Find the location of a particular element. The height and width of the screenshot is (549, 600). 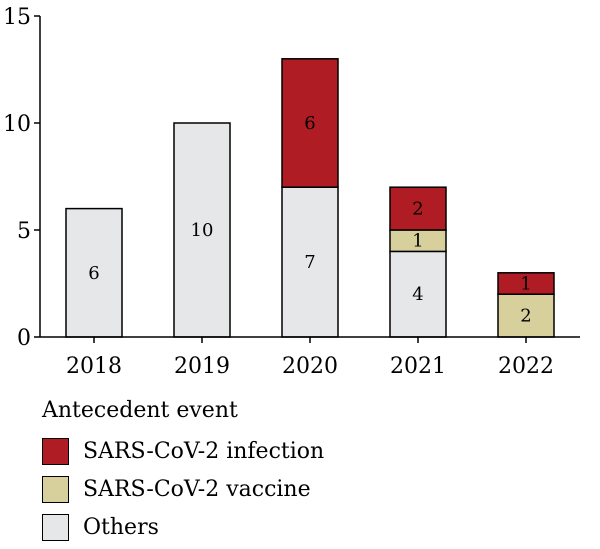

x-tick-label-2019: 2019 is located at coordinates (202, 366).